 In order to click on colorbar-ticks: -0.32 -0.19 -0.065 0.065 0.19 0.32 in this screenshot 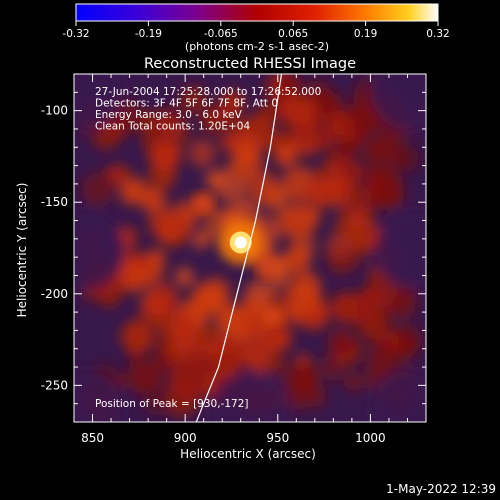, I will do `click(256, 30)`.